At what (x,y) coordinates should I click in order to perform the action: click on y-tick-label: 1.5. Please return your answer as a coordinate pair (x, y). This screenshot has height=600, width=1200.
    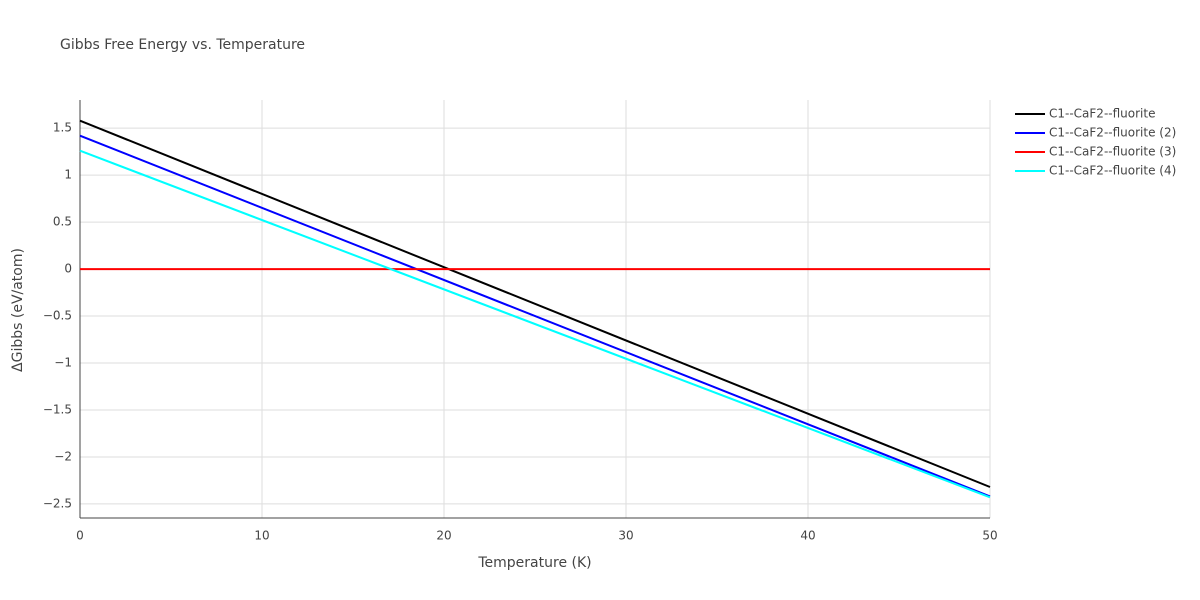
    Looking at the image, I should click on (62, 128).